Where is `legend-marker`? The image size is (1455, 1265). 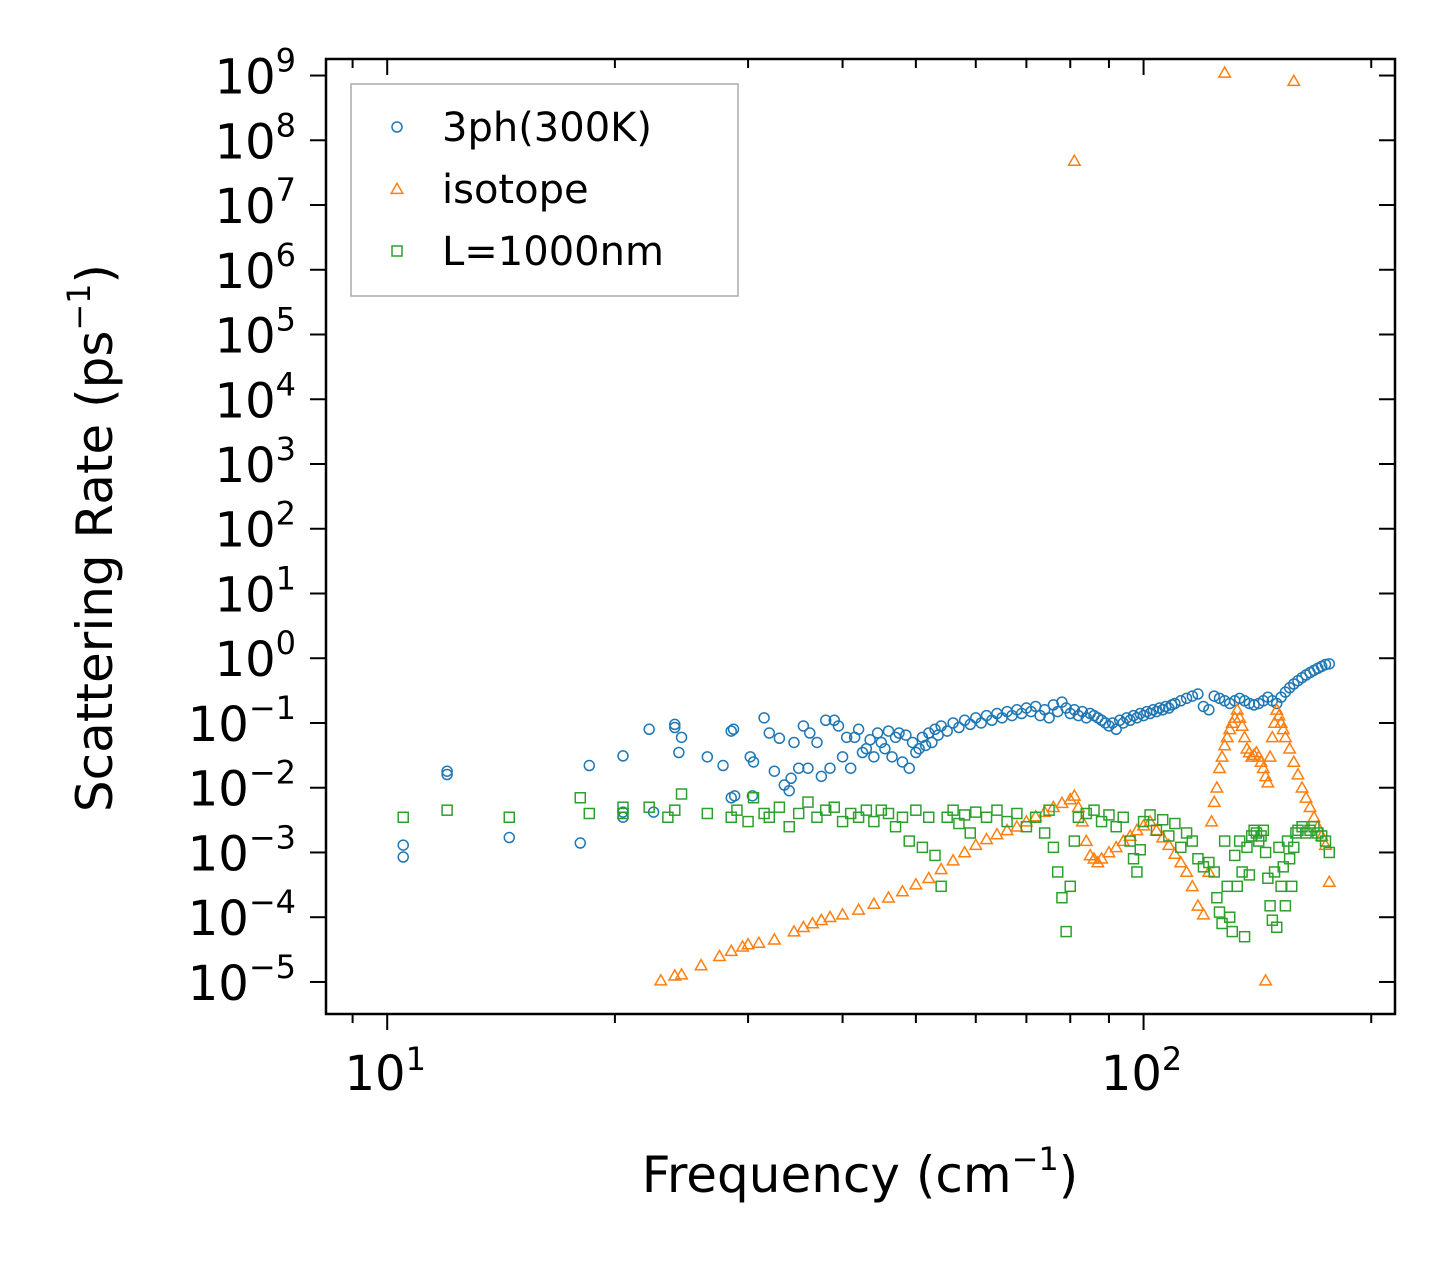 legend-marker is located at coordinates (397, 127).